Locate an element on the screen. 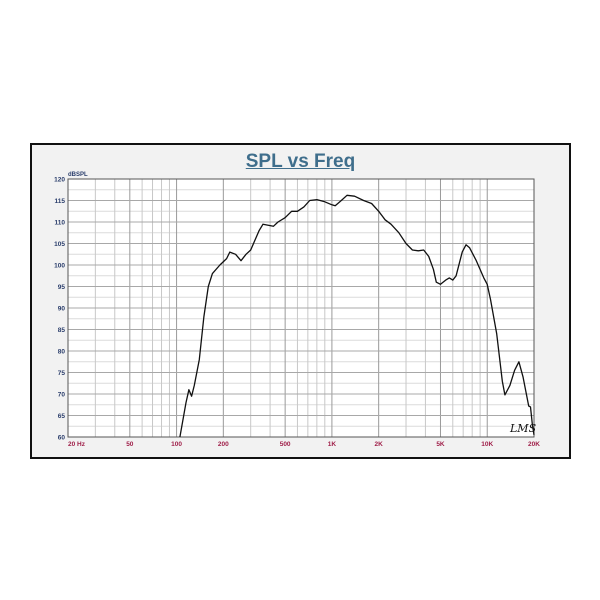  y-tick-label: 65 is located at coordinates (62, 416).